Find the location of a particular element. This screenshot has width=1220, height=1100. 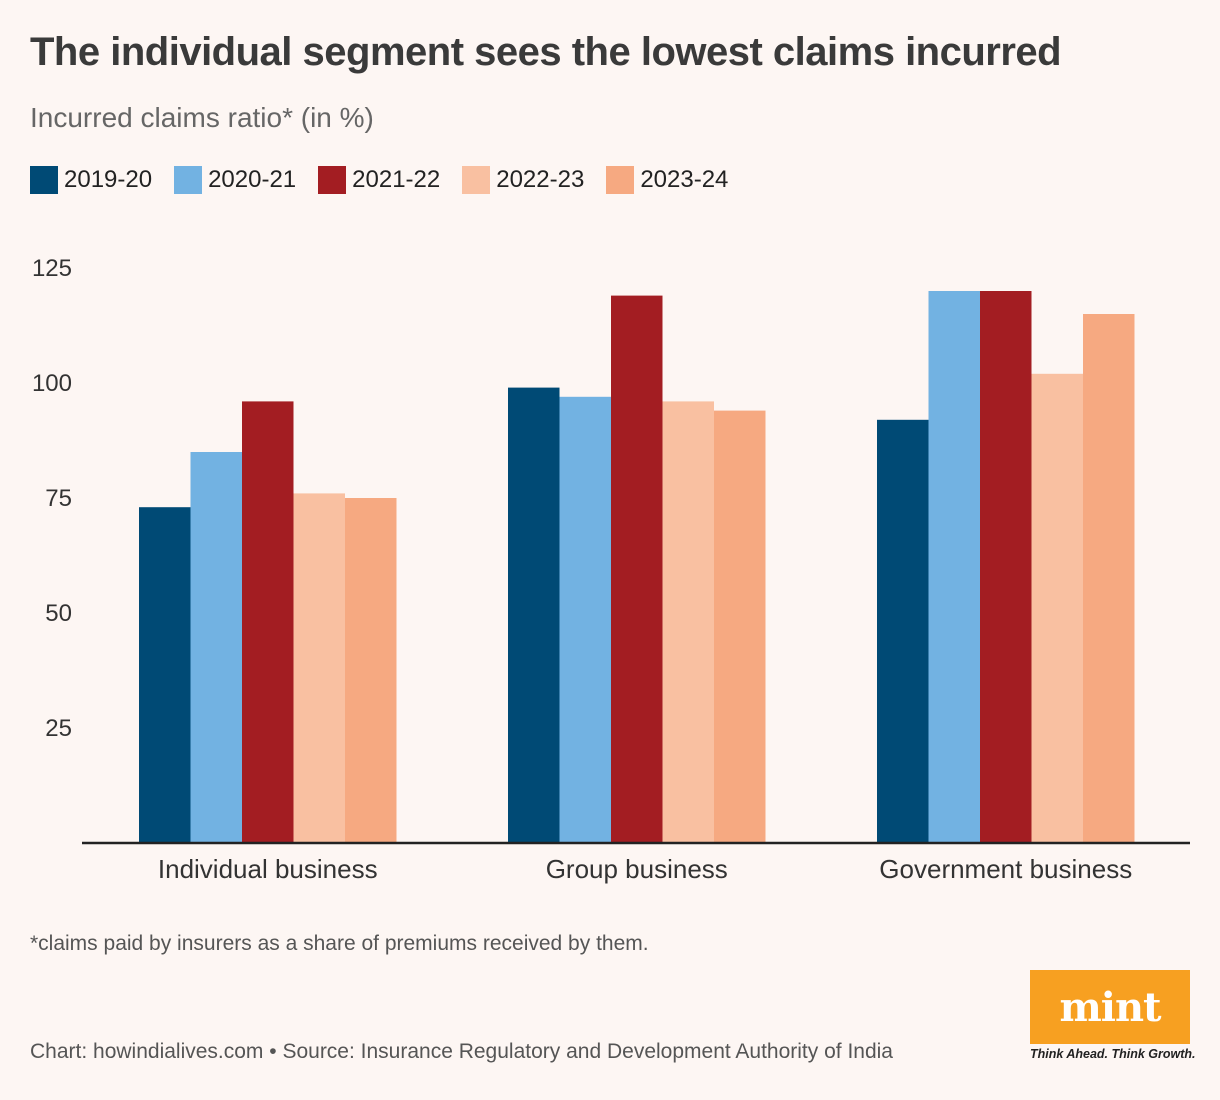

legend-label: 2023-24 is located at coordinates (684, 179).